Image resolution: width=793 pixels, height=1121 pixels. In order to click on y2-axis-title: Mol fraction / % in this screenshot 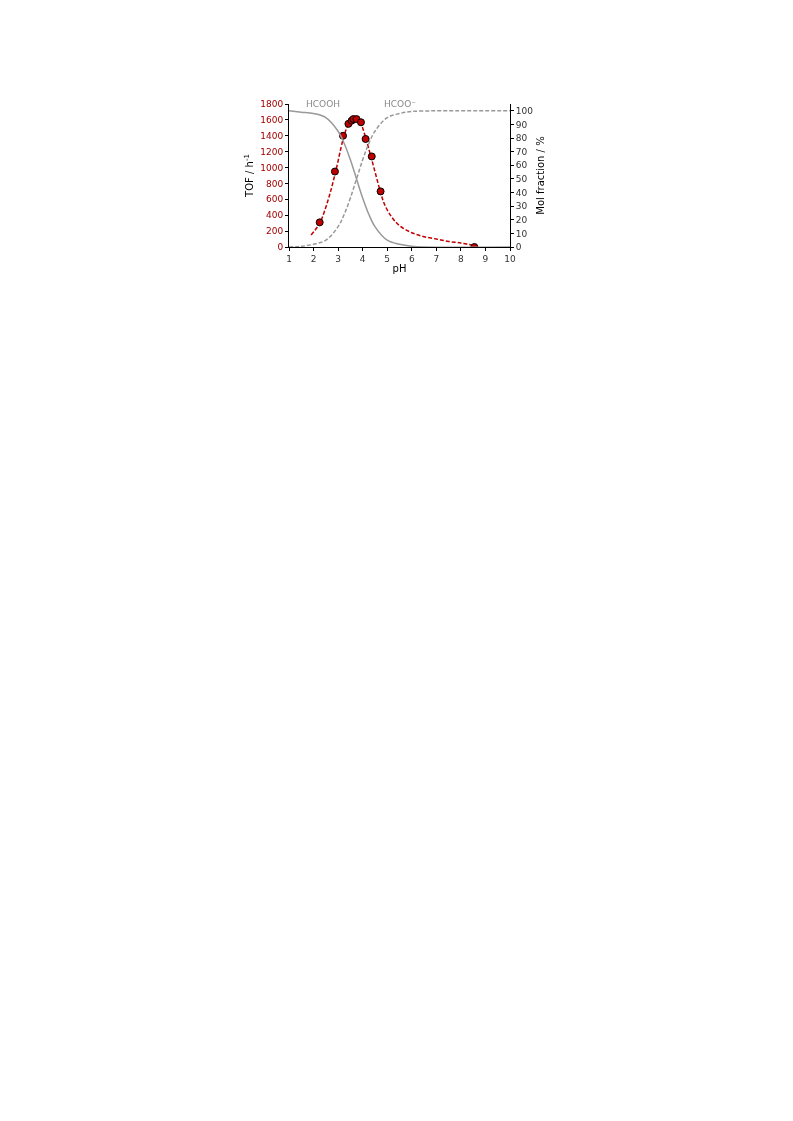, I will do `click(540, 175)`.